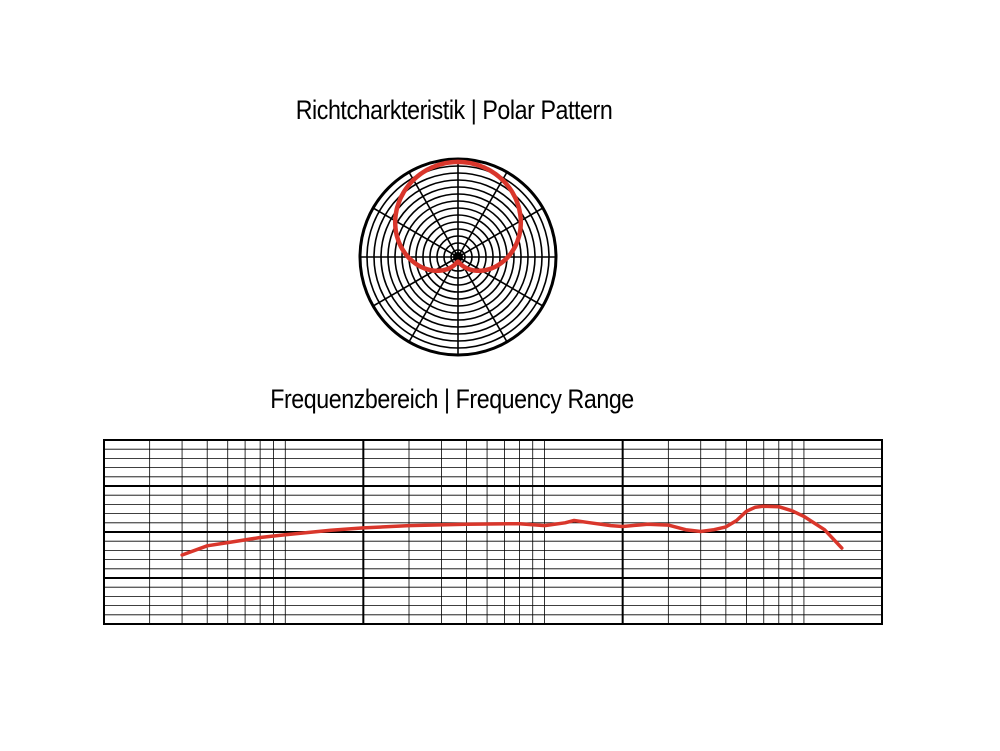 This screenshot has width=1000, height=751. I want to click on frequency-response-curve, so click(512, 530).